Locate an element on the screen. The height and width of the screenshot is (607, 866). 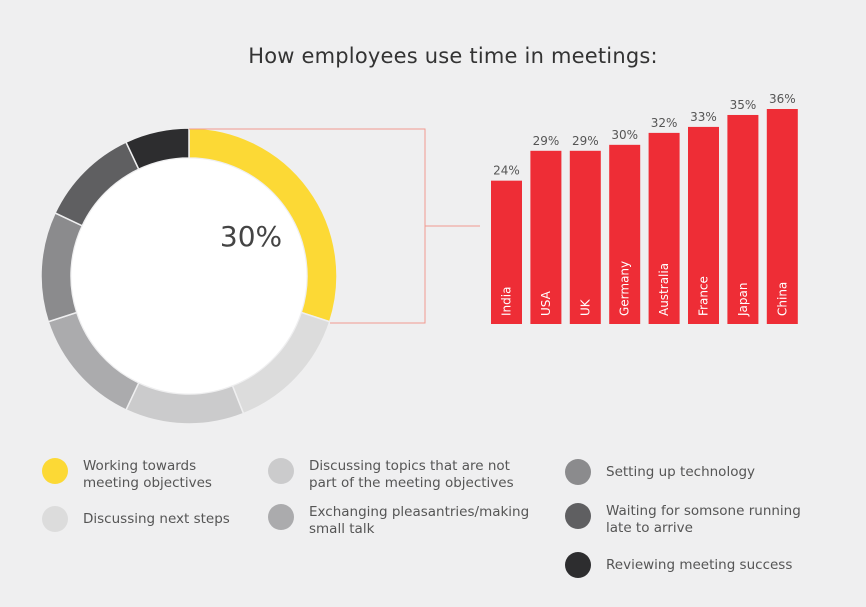
bar-category-label: Japan is located at coordinates (743, 300).